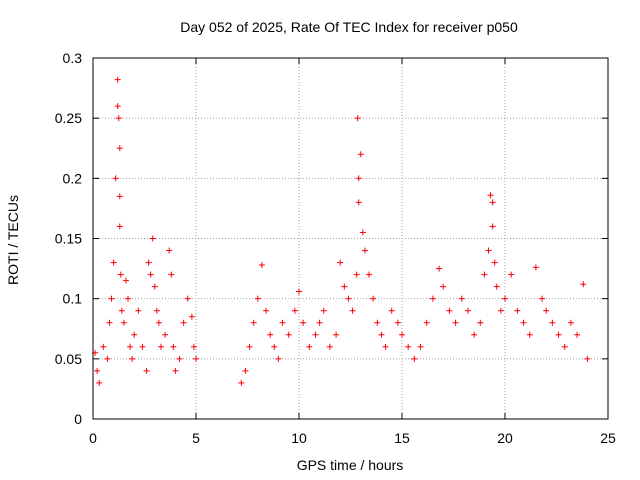 The width and height of the screenshot is (640, 480). What do you see at coordinates (93, 438) in the screenshot?
I see `x-tick-label: 0` at bounding box center [93, 438].